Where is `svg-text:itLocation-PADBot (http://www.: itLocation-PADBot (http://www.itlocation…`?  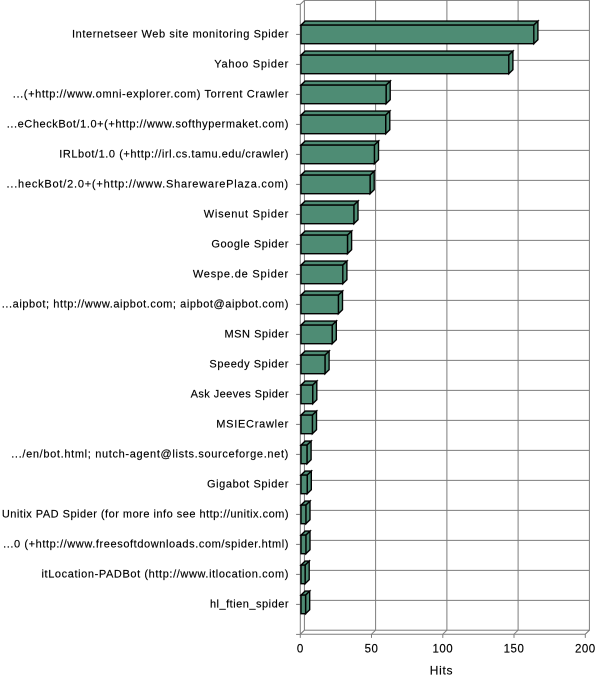
svg-text:itLocation-PADBot (http://www.: itLocation-PADBot (http://www.itlocation… is located at coordinates (166, 575).